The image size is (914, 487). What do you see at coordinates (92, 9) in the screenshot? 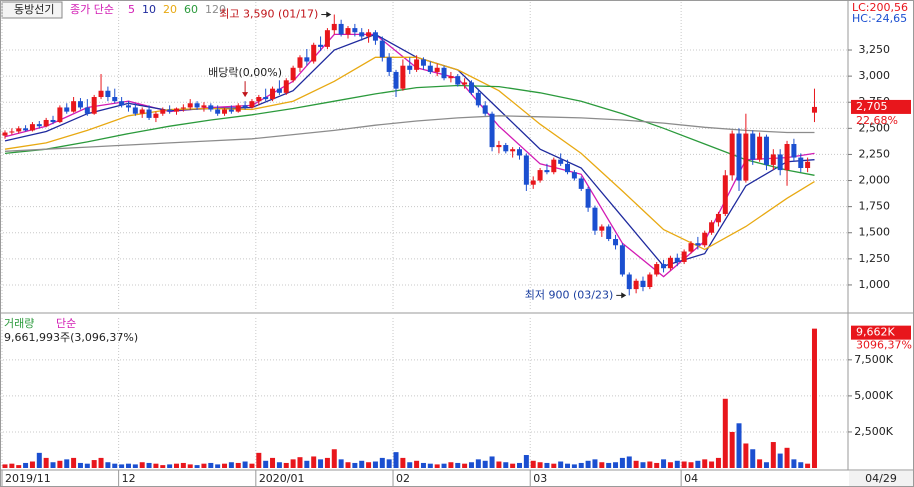
I see `ma-label: 종가 단순` at bounding box center [92, 9].